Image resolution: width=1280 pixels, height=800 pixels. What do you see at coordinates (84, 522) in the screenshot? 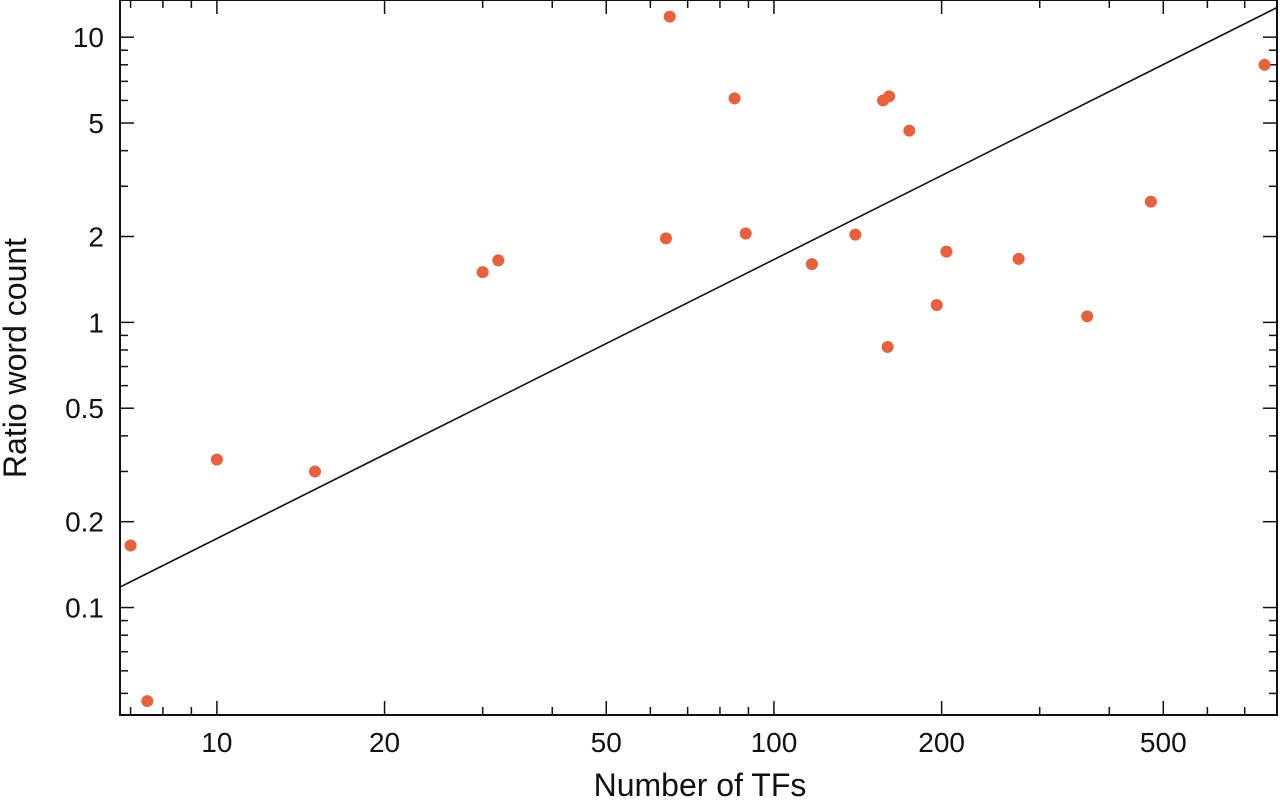
I see `y-tick-label: 0.2` at bounding box center [84, 522].